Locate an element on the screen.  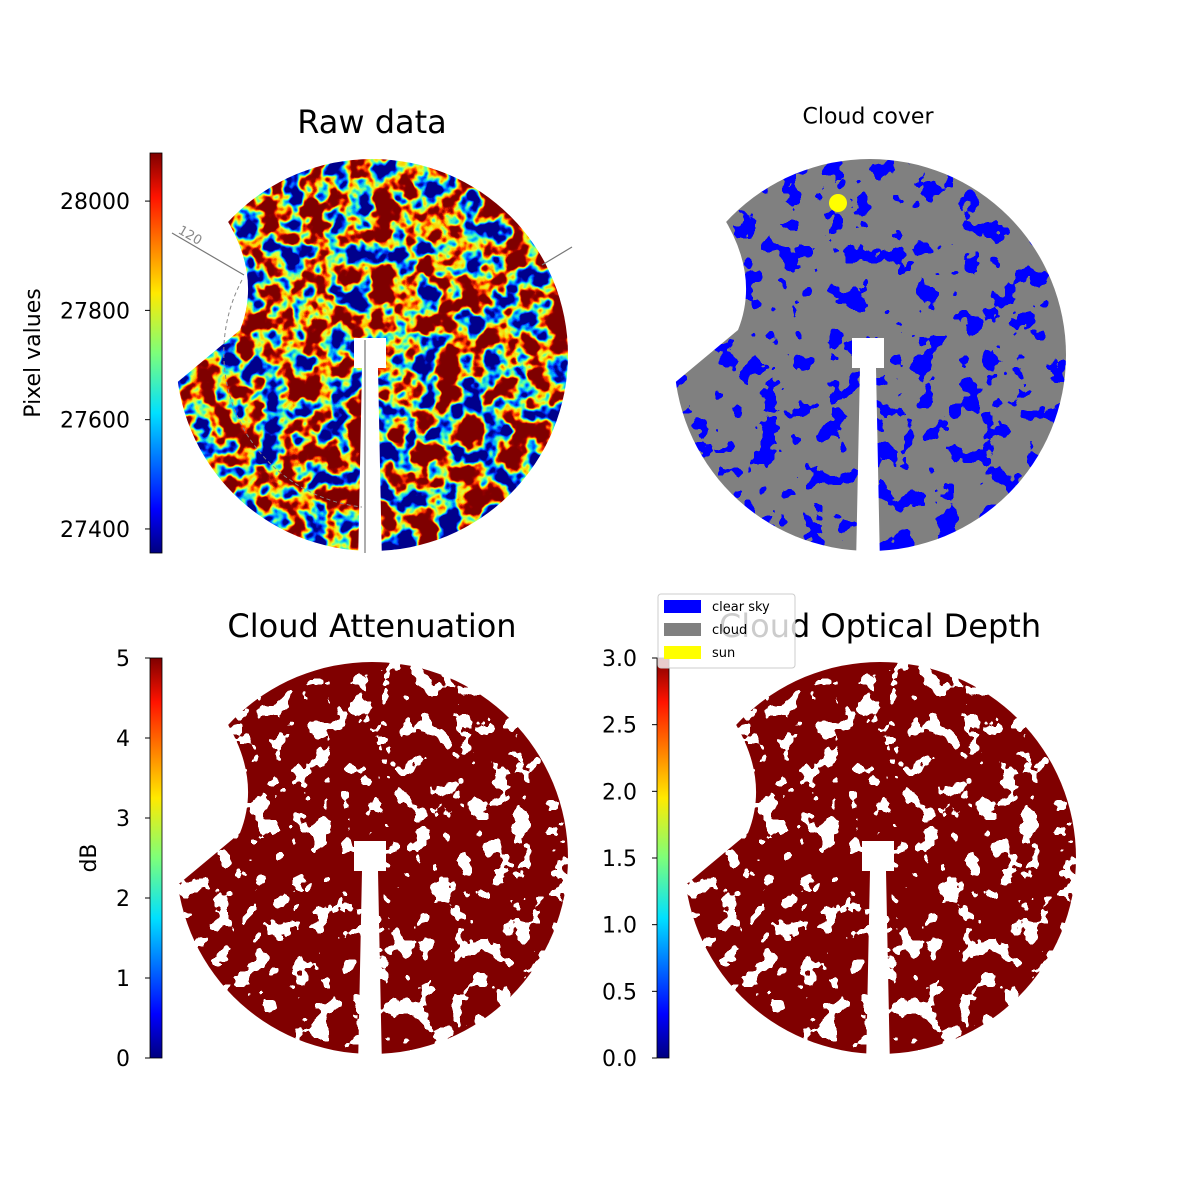
legend-label: sun is located at coordinates (723, 653).